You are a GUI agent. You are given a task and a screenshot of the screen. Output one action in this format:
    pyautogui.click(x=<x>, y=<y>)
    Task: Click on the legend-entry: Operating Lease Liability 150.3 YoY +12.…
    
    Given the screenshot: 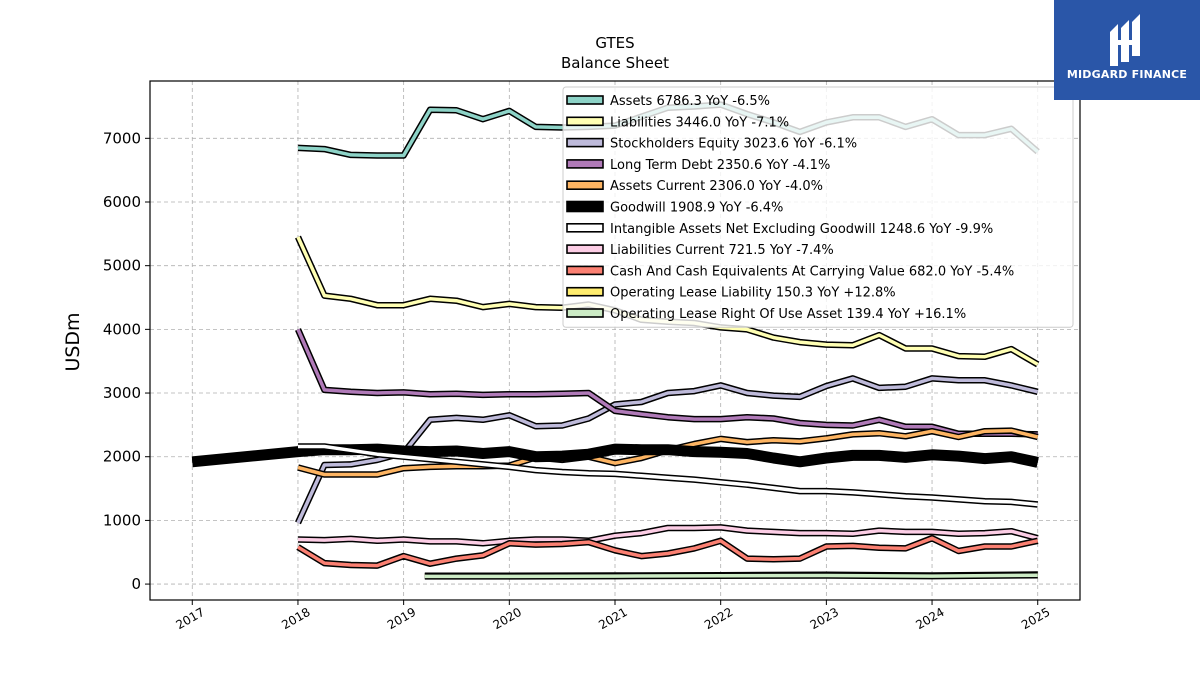 What is the action you would take?
    pyautogui.click(x=753, y=293)
    